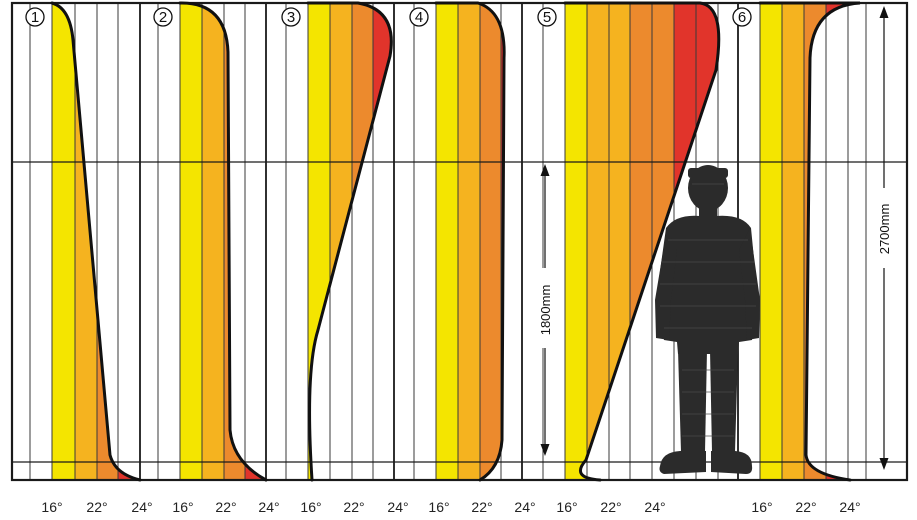 The width and height of the screenshot is (917, 520). I want to click on dimension-1800mm: 1800mm, so click(545, 310).